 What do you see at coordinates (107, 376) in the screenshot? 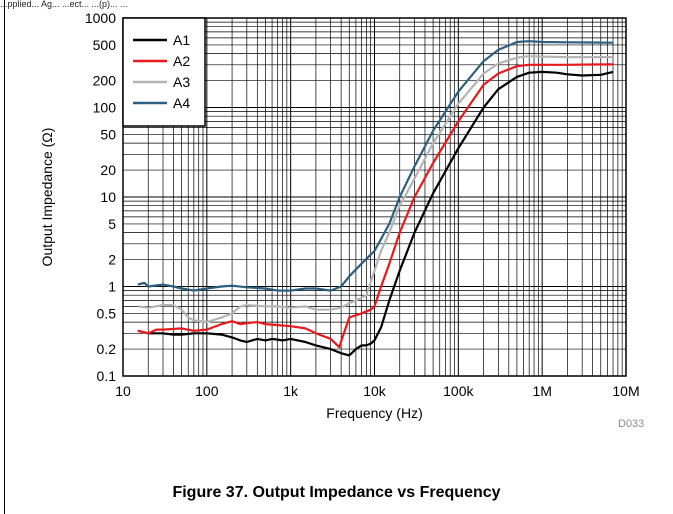
I see `y-tick-label: 0.1` at bounding box center [107, 376].